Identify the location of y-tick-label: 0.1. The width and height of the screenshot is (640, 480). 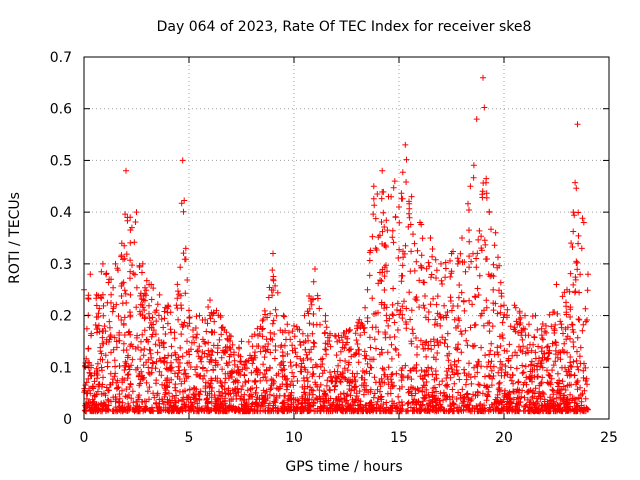
(61, 368).